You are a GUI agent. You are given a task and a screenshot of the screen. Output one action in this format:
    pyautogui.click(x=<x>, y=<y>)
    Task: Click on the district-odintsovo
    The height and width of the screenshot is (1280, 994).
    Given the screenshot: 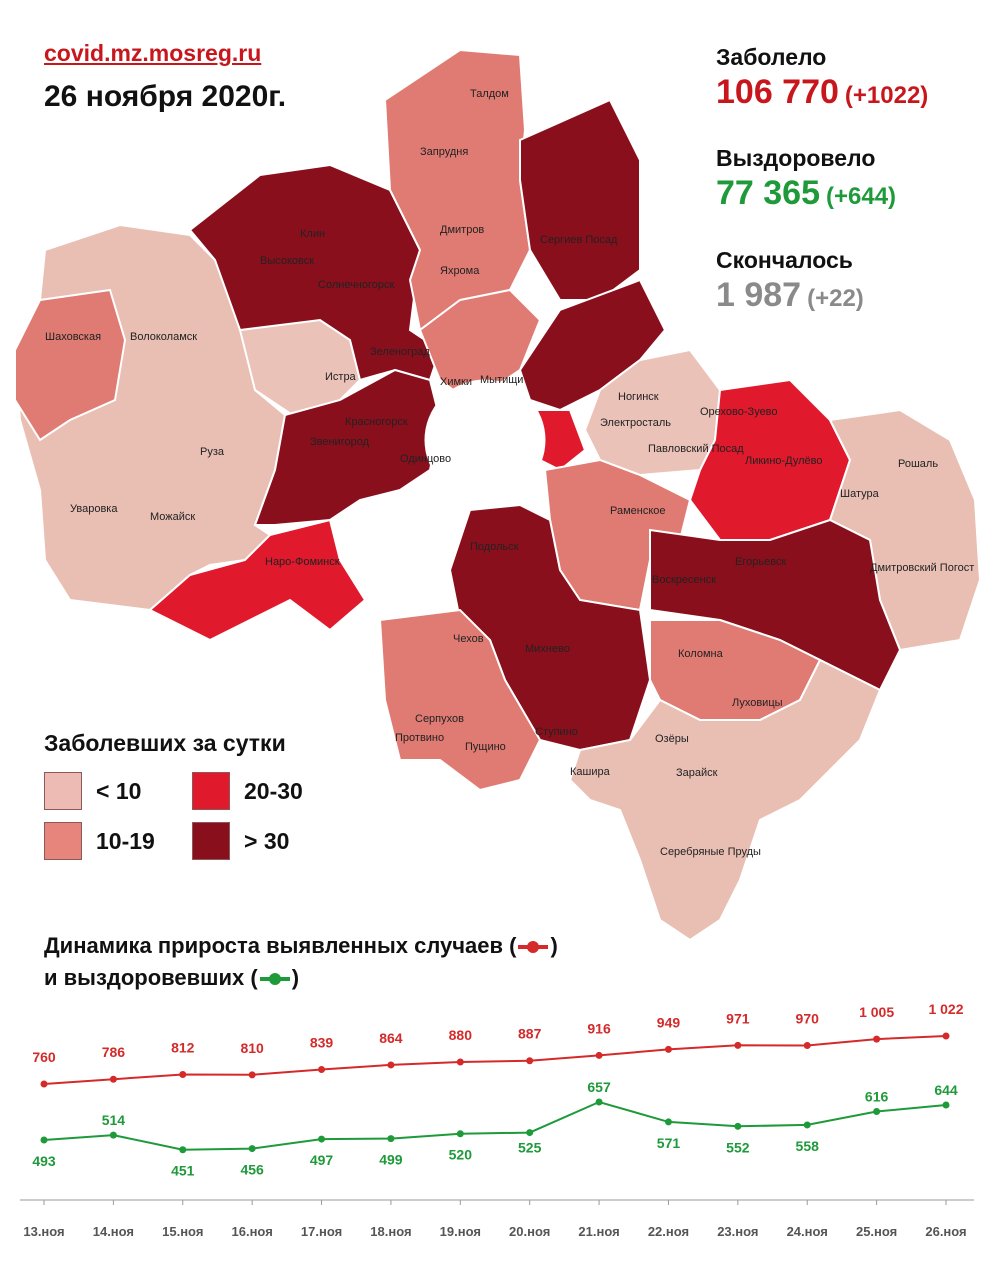 What is the action you would take?
    pyautogui.click(x=347, y=447)
    